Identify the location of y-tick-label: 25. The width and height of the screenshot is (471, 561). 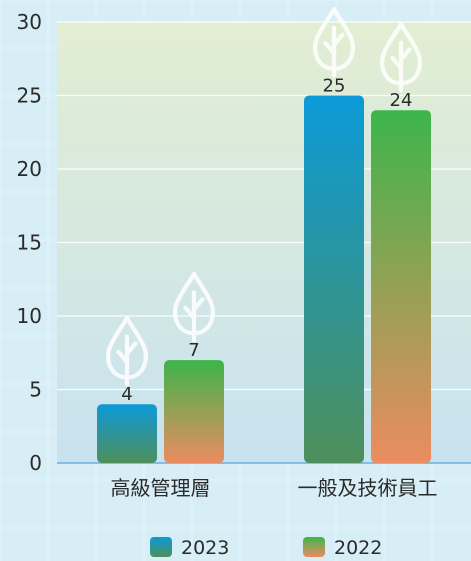
(29, 96).